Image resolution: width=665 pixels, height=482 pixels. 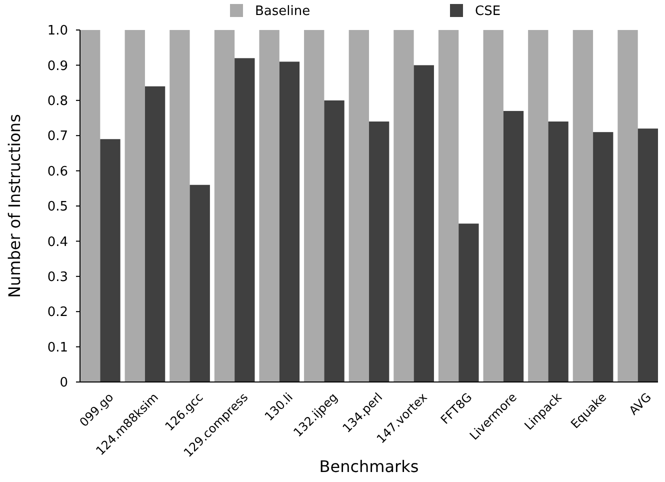 I want to click on y-tick-label: 1.0, so click(x=57, y=31).